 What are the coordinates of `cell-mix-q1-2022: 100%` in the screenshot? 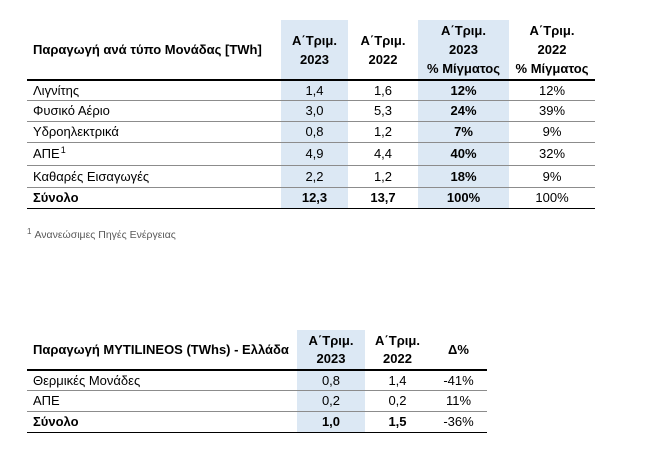 It's located at (552, 198).